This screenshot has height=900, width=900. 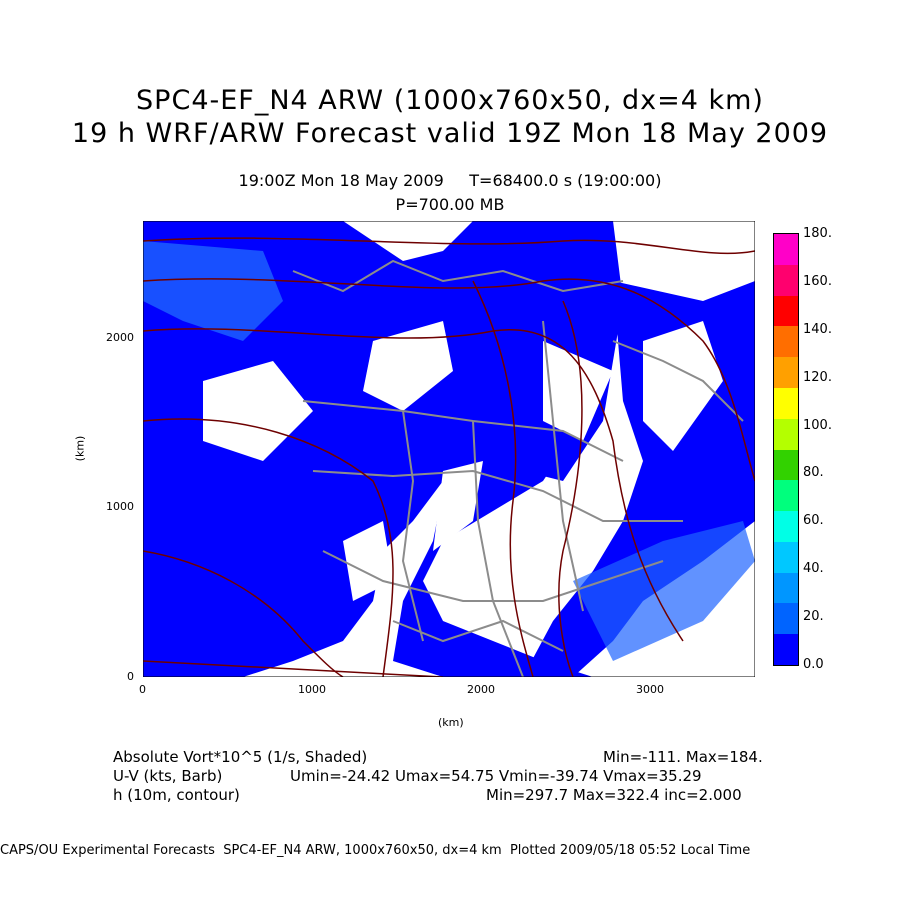 I want to click on height-minmax: Min=297.7 Max=322.4 inc=2.000, so click(x=614, y=795).